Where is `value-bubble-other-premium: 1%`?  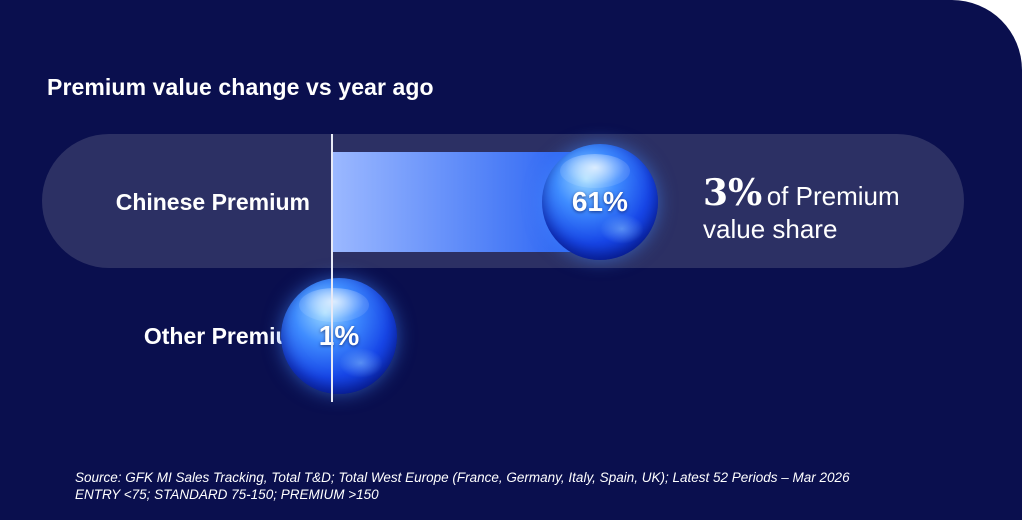
value-bubble-other-premium: 1% is located at coordinates (339, 336).